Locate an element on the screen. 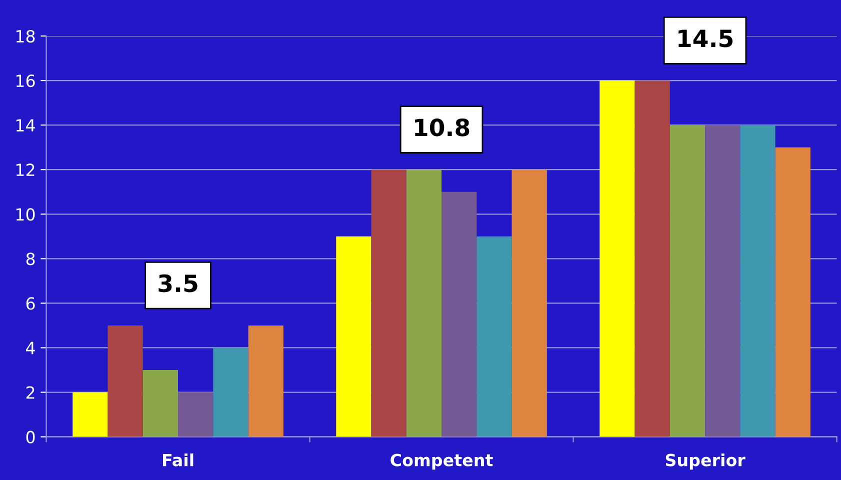 This screenshot has height=480, width=841. x-tick-label: Superior is located at coordinates (706, 461).